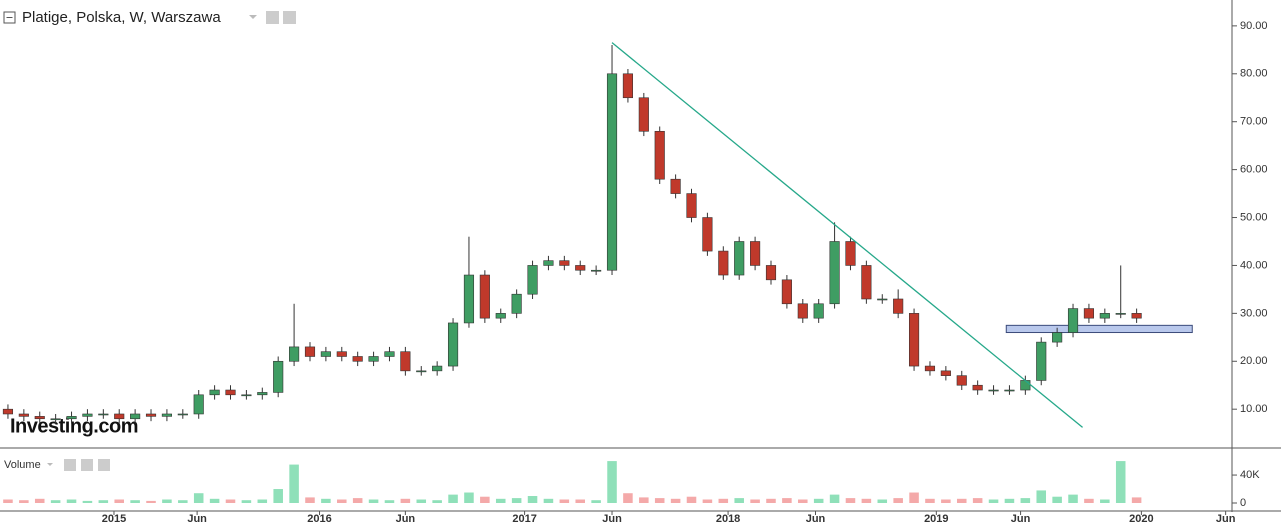  I want to click on volume-tick-label: 40K, so click(1250, 475).